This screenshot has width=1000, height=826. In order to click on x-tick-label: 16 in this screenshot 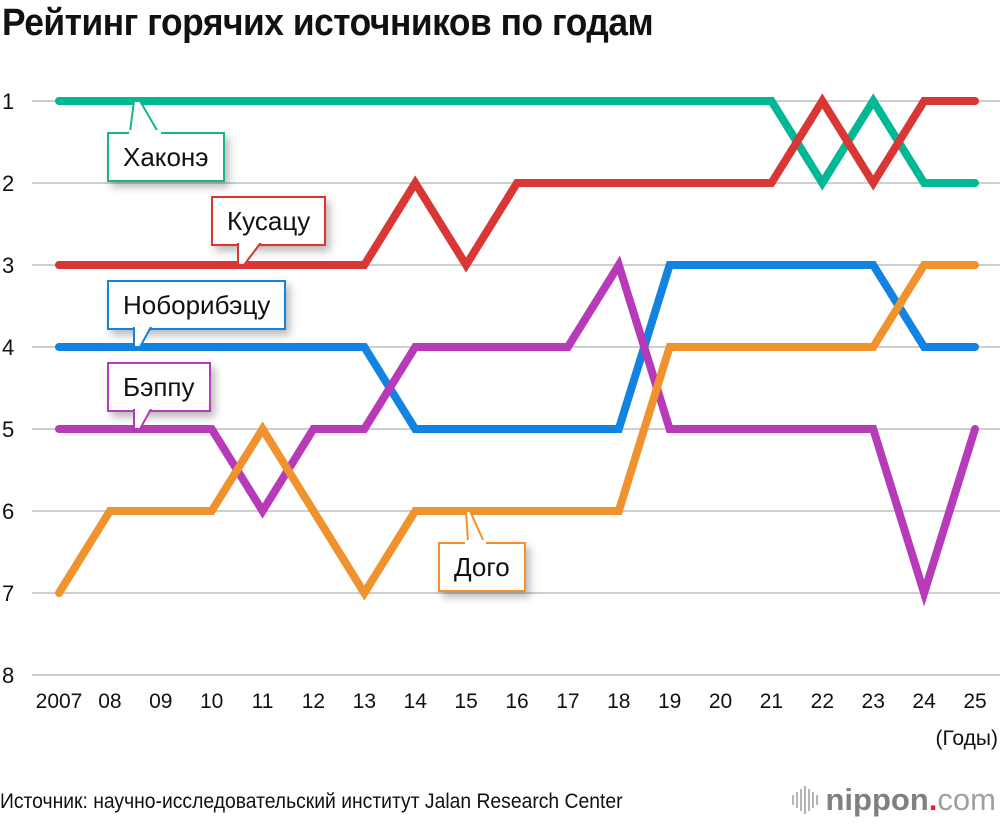, I will do `click(516, 701)`.